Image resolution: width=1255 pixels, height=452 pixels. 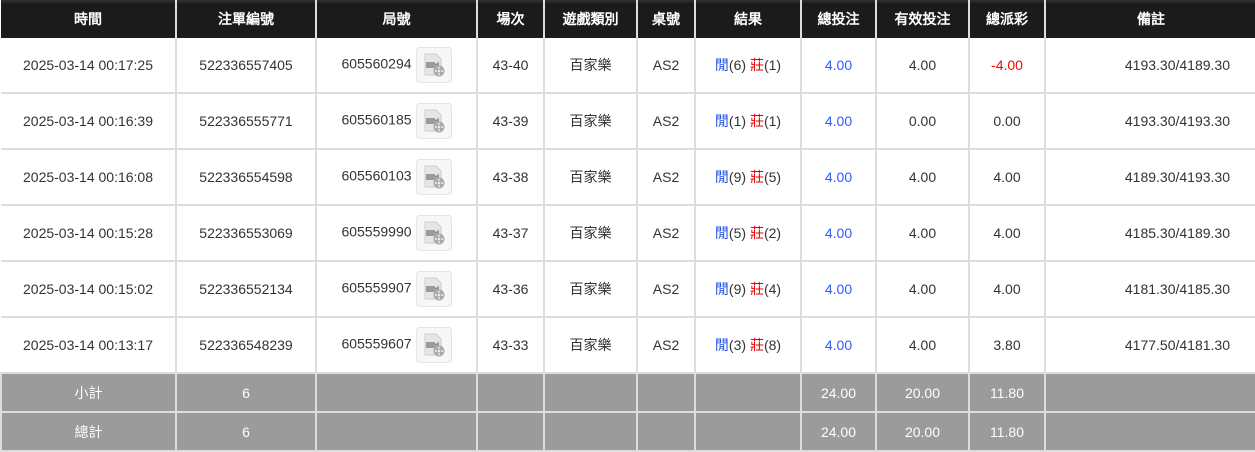 What do you see at coordinates (88, 345) in the screenshot?
I see `time-cell: 2025-03-14 00:13:17` at bounding box center [88, 345].